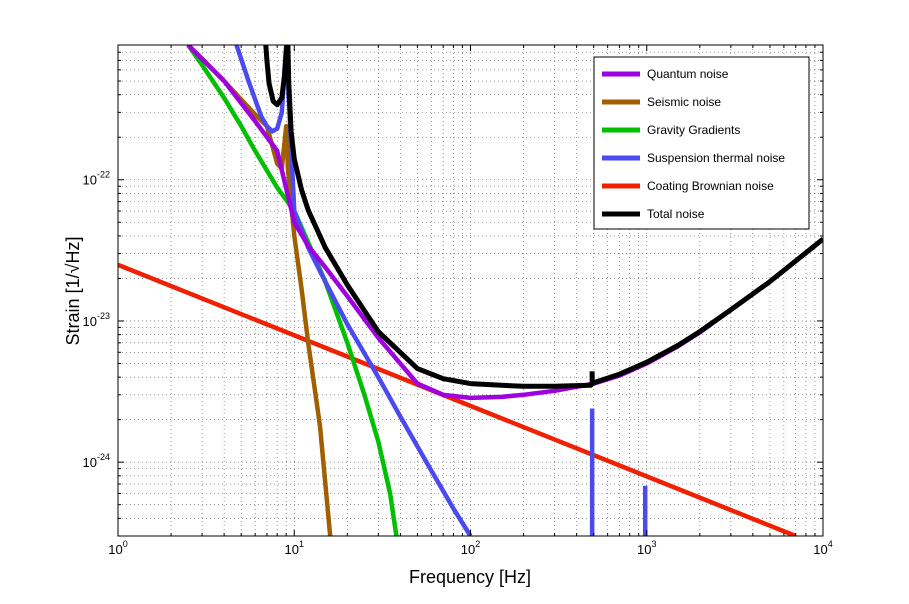  Describe the element at coordinates (693, 130) in the screenshot. I see `legend-label-gravity-gradients: Gravity Gradients` at that location.